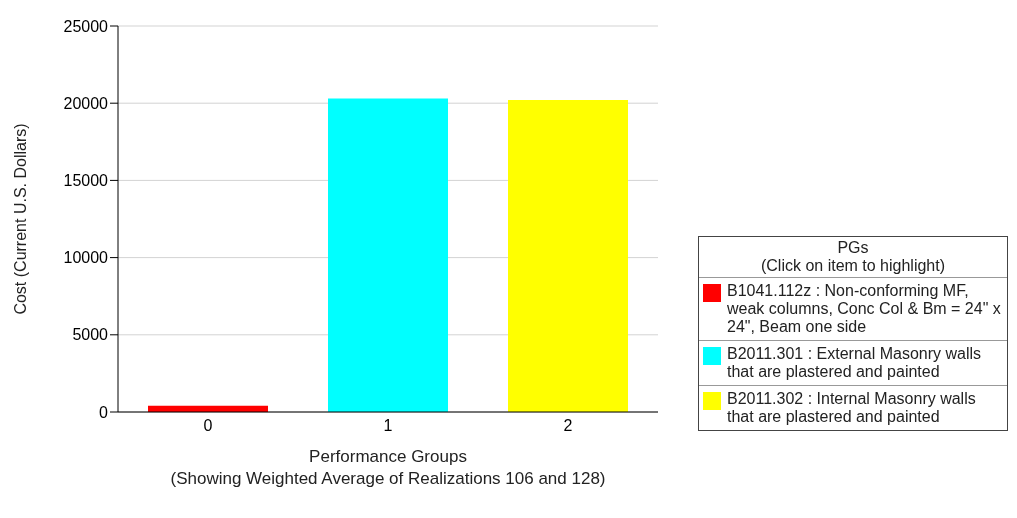  Describe the element at coordinates (864, 309) in the screenshot. I see `legend-label: B1041.112z : Non-conforming MF, weak columns, Conc Col & Bm = 24" x 24", Beam one side` at that location.